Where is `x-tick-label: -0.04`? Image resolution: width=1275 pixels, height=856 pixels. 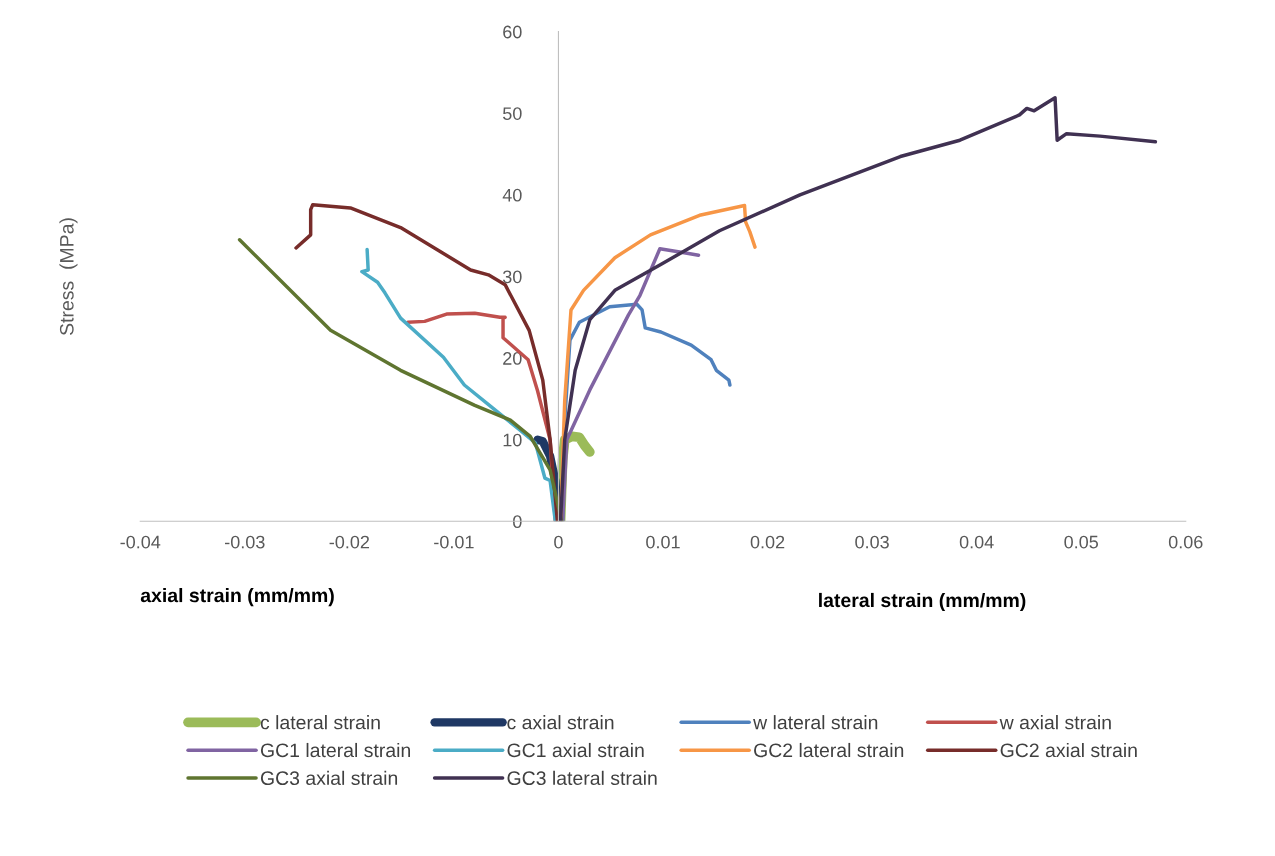 x-tick-label: -0.04 is located at coordinates (140, 542).